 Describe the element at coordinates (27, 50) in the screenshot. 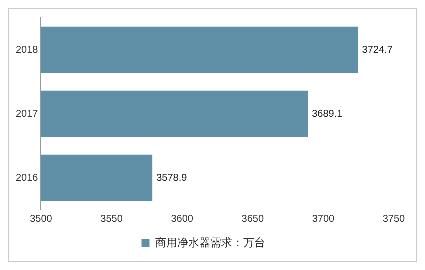

I see `y-tick-label: 2018` at that location.